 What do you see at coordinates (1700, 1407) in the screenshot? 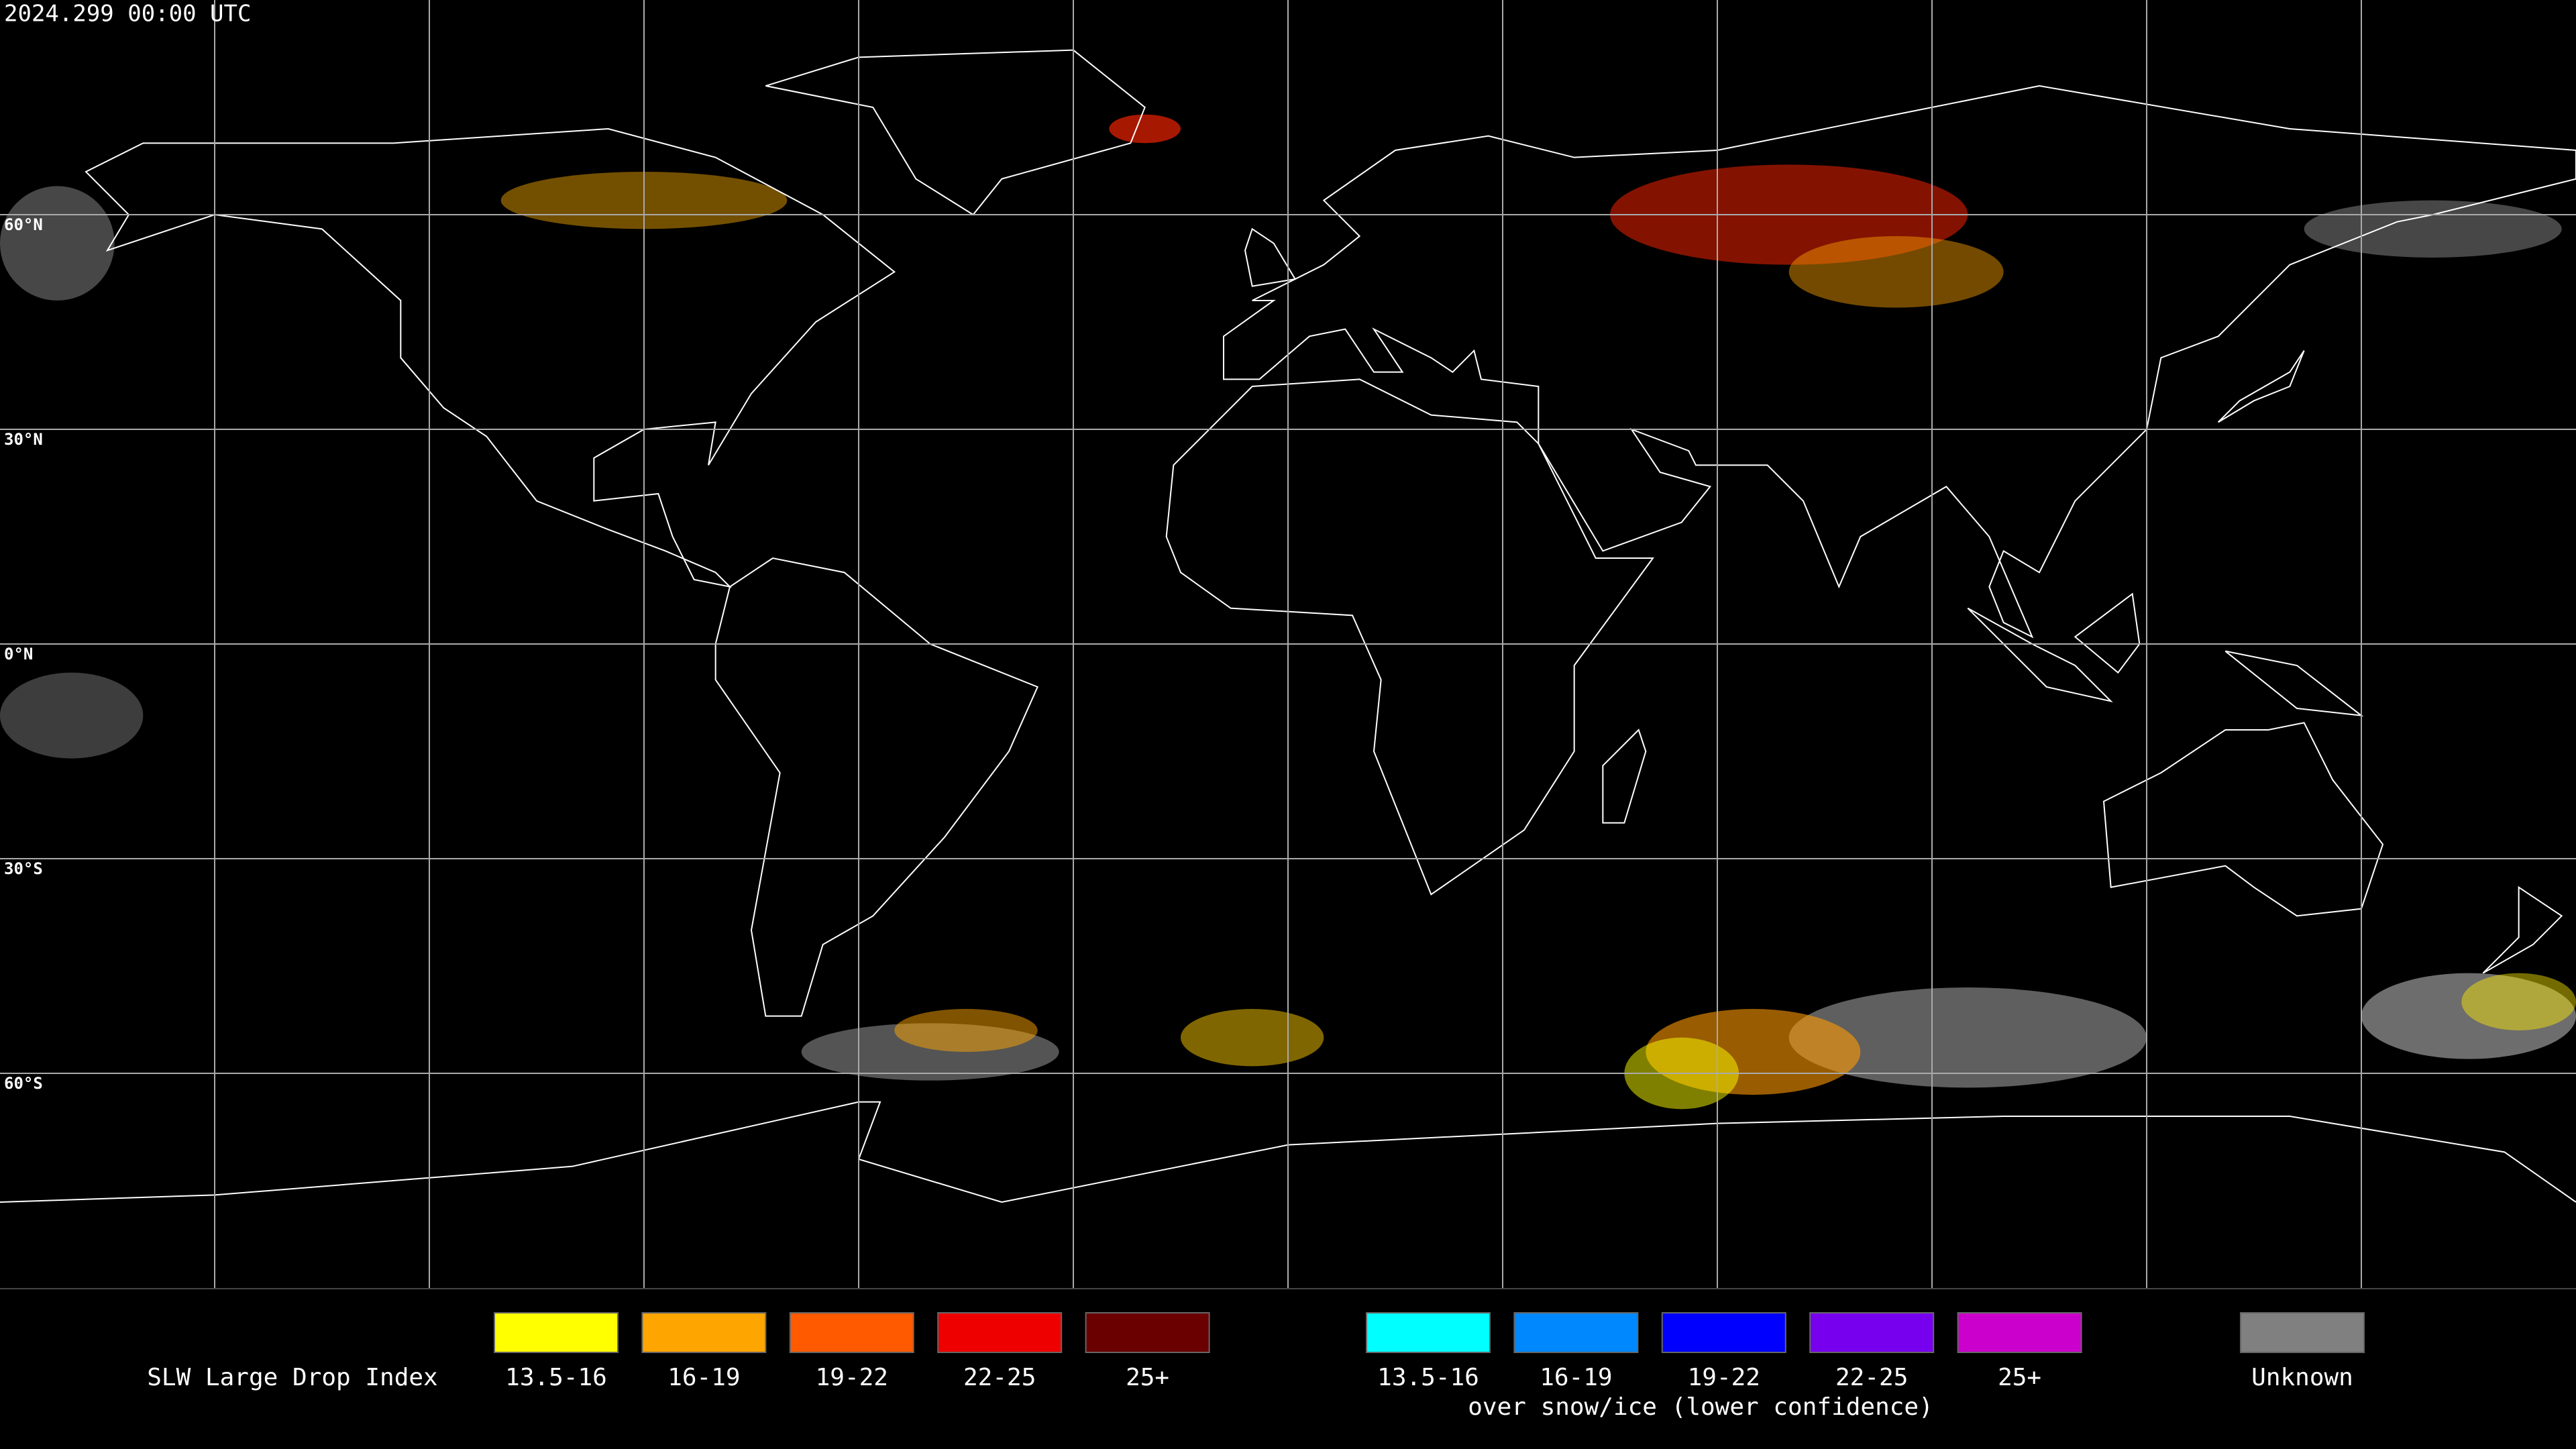
I see `legend-note: over snow/ice (lower confidence)` at bounding box center [1700, 1407].